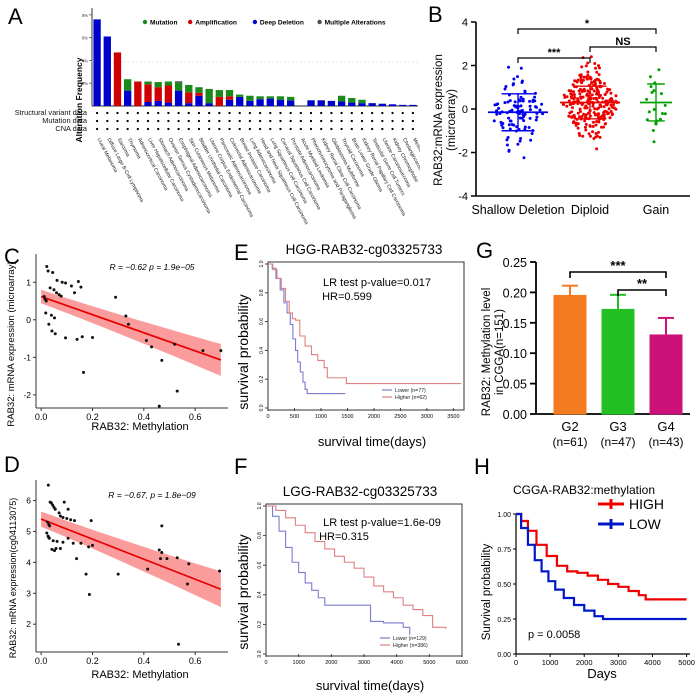 The height and width of the screenshot is (696, 698). I want to click on scatter-ytick: 4, so click(28, 562).